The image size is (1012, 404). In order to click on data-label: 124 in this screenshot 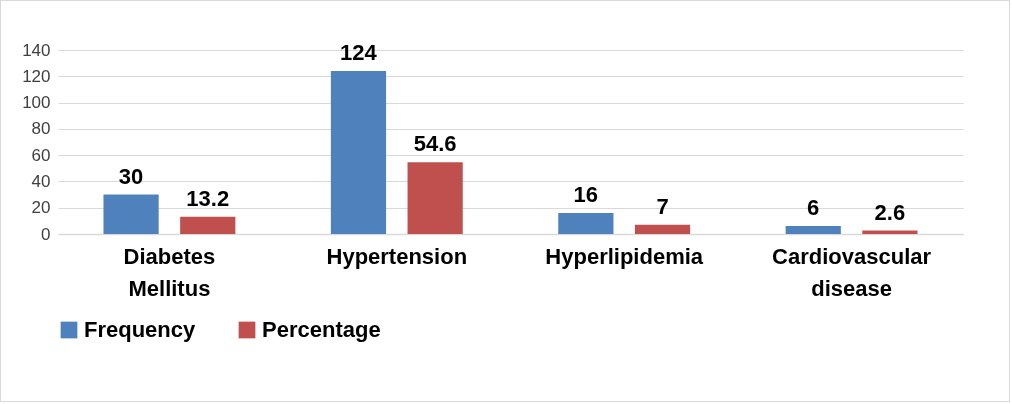, I will do `click(359, 53)`.